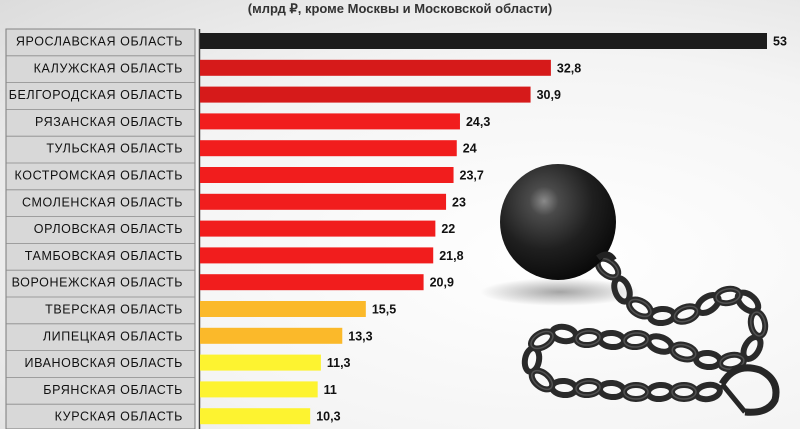  What do you see at coordinates (103, 363) in the screenshot?
I see `category-label: ИВАНОВСКАЯ ОБЛАСТЬ` at bounding box center [103, 363].